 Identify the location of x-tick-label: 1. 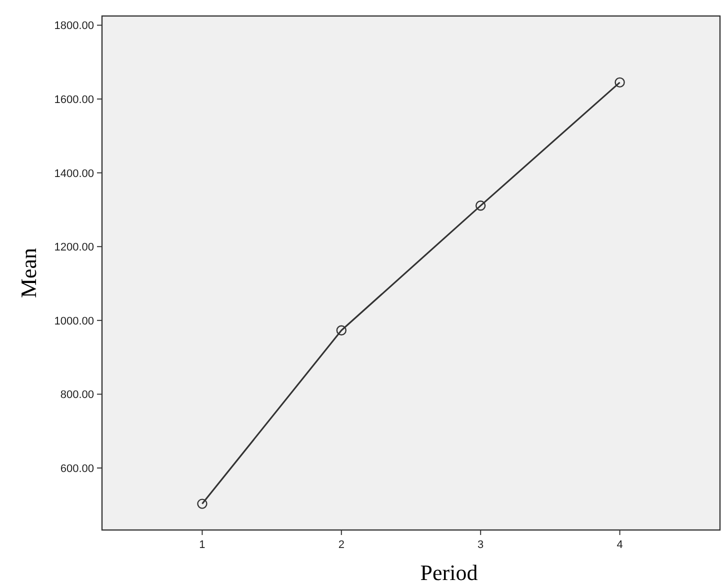
(202, 545).